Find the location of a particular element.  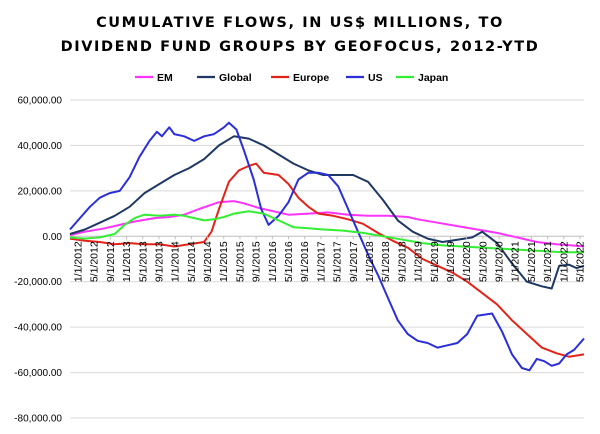

x-tick-label: 1/1/2017 is located at coordinates (321, 261).